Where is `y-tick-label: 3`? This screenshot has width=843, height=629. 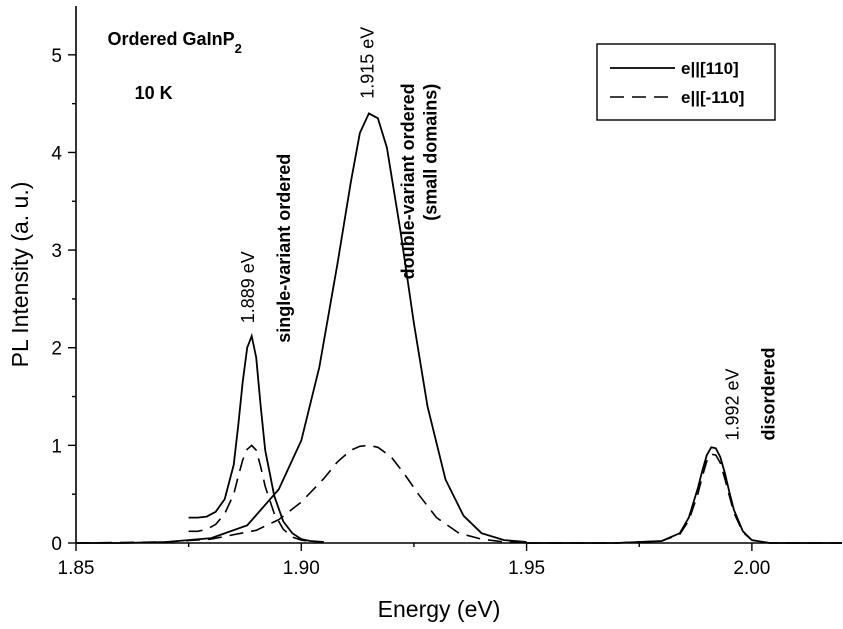 y-tick-label: 3 is located at coordinates (56, 251).